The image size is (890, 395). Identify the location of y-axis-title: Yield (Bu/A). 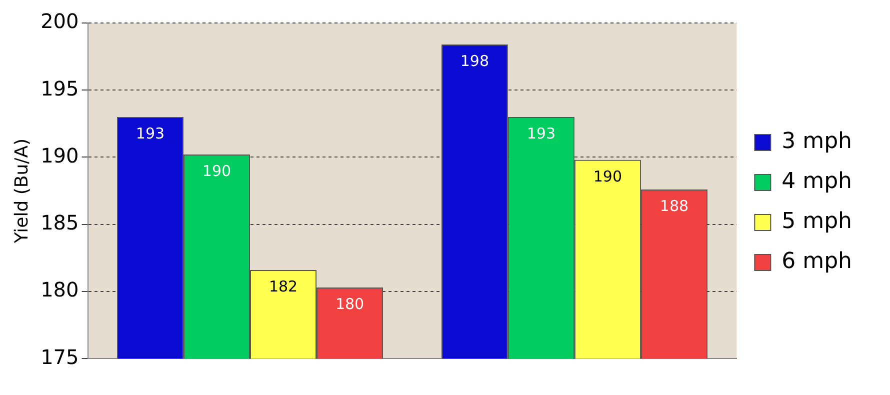
(21, 191).